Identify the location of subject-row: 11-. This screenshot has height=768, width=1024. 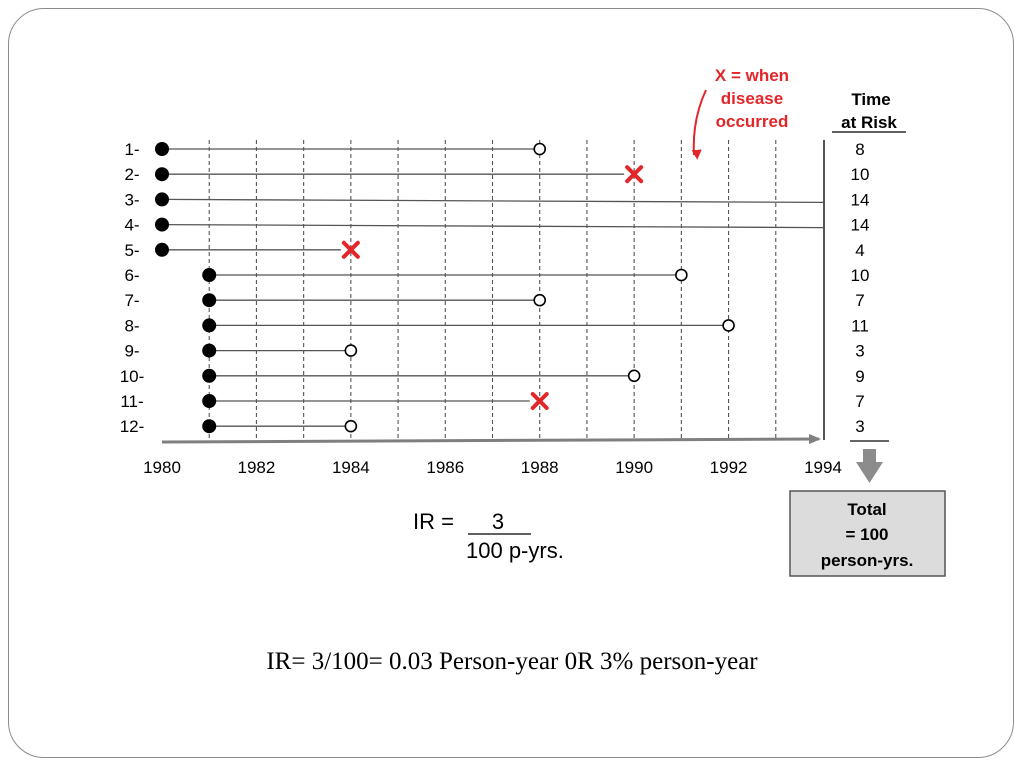
(334, 401).